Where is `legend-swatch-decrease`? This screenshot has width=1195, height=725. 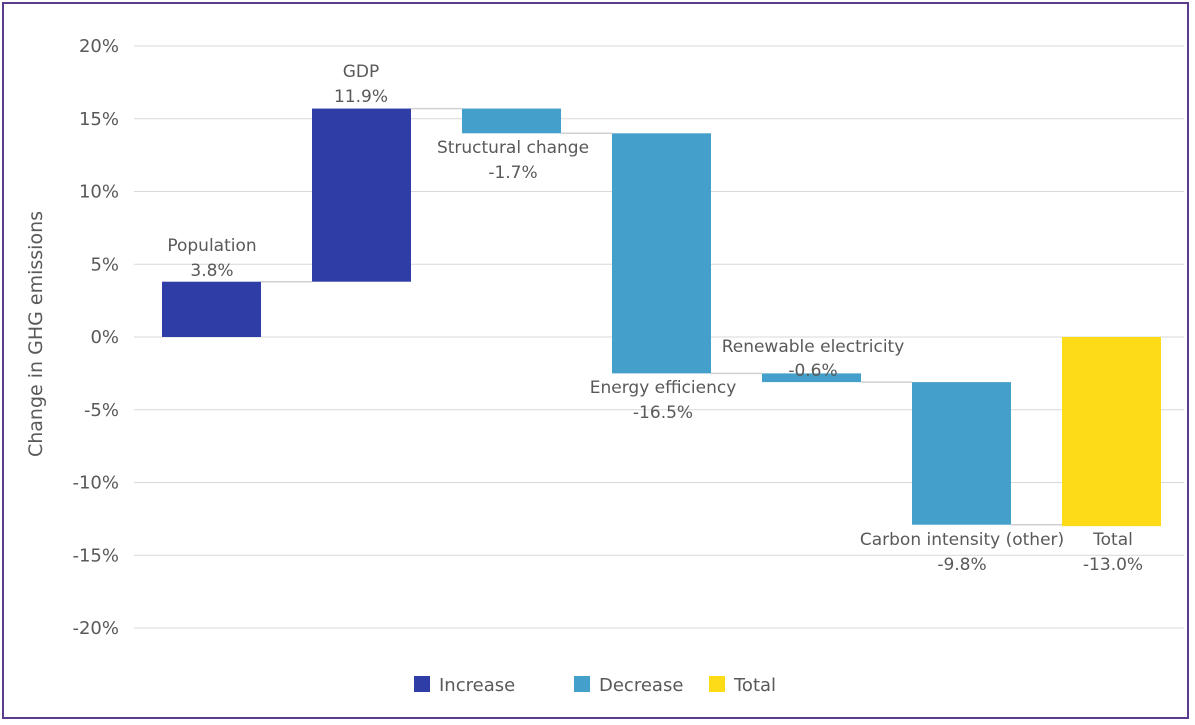
legend-swatch-decrease is located at coordinates (582, 684).